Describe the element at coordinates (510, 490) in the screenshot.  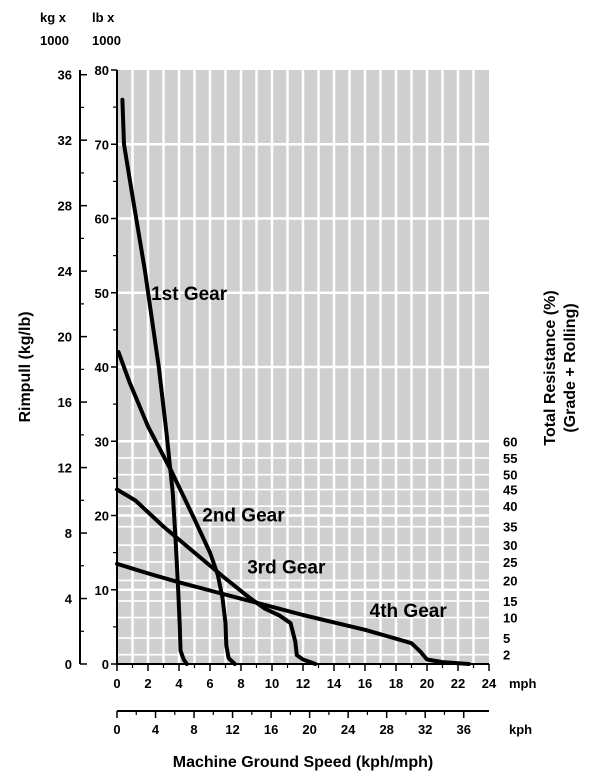
I see `resistance-tick-label: 45` at that location.